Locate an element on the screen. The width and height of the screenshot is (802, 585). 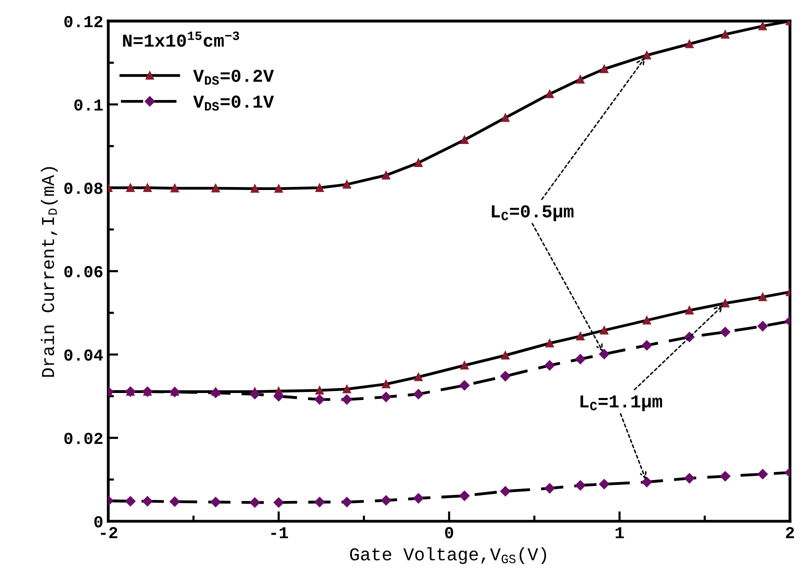
y-tick-label: 0.06 is located at coordinates (83, 272).